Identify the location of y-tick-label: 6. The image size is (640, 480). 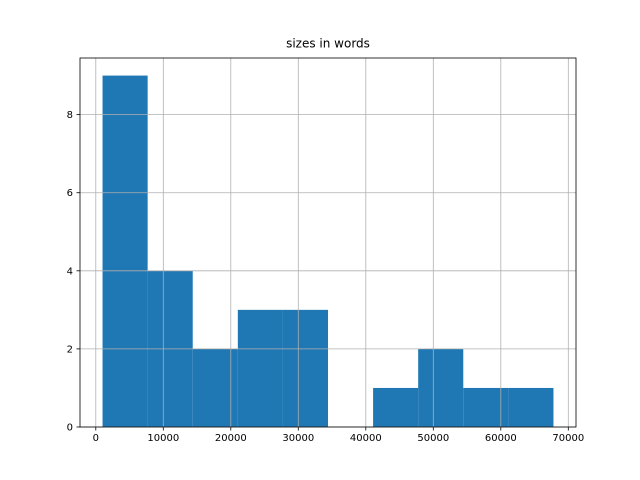
(70, 193).